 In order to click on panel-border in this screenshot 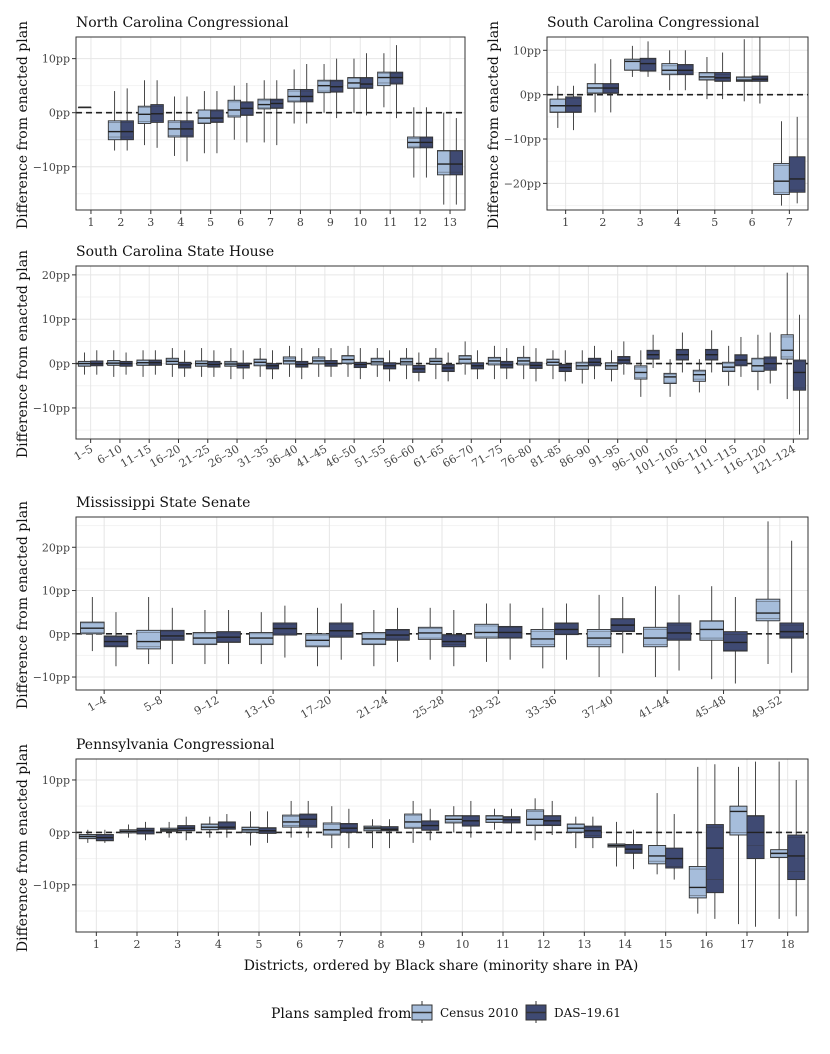, I will do `click(442, 845)`.